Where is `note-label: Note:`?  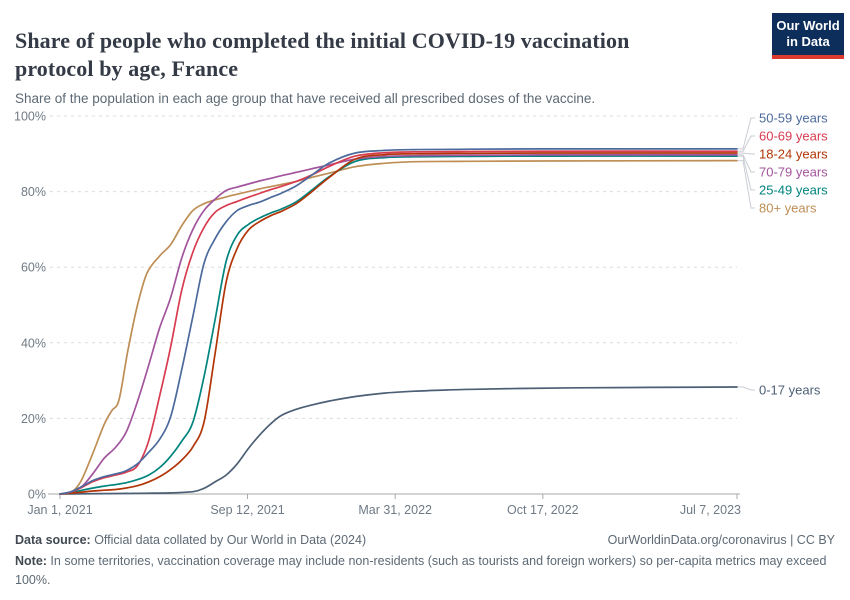 note-label: Note: is located at coordinates (31, 560).